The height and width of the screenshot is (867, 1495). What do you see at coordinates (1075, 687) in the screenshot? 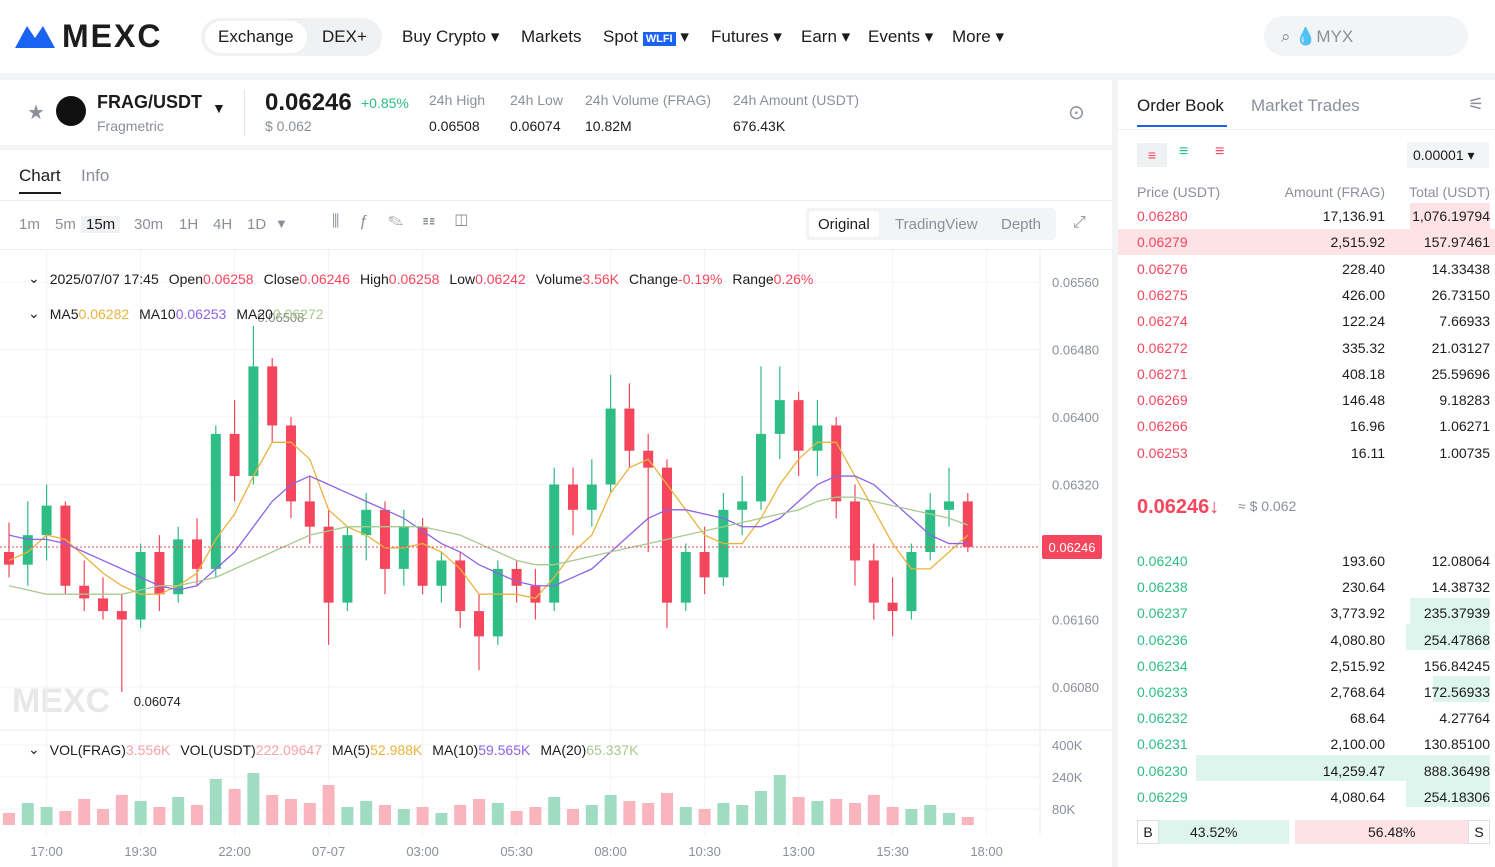
I see `y-tick-label: 0.06080` at bounding box center [1075, 687].